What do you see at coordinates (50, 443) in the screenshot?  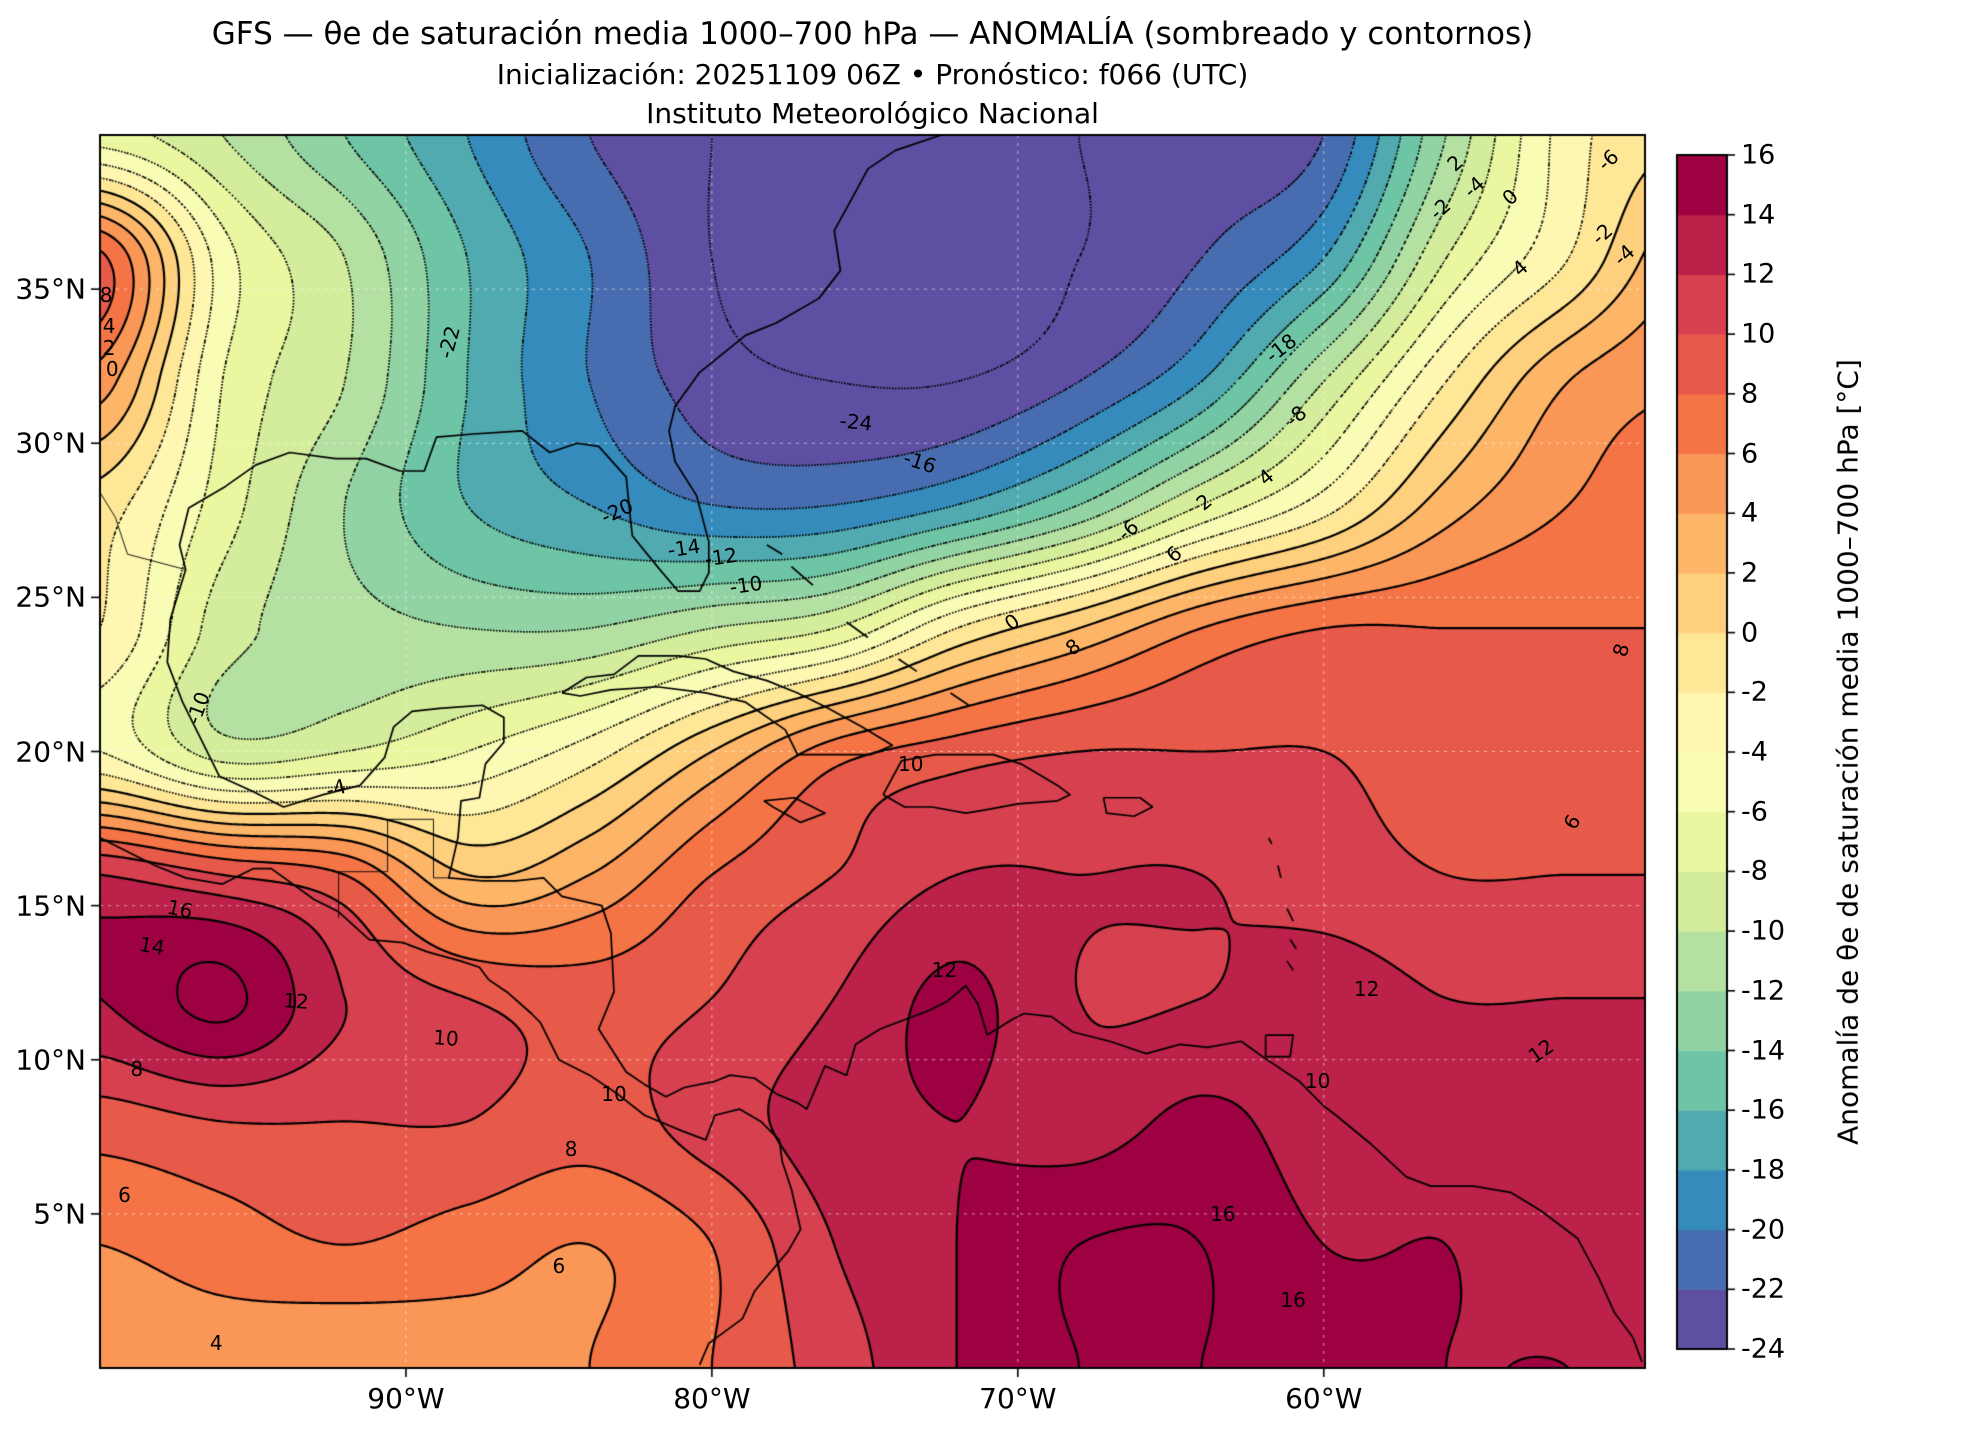 I see `y-tick-label: 30°N` at bounding box center [50, 443].